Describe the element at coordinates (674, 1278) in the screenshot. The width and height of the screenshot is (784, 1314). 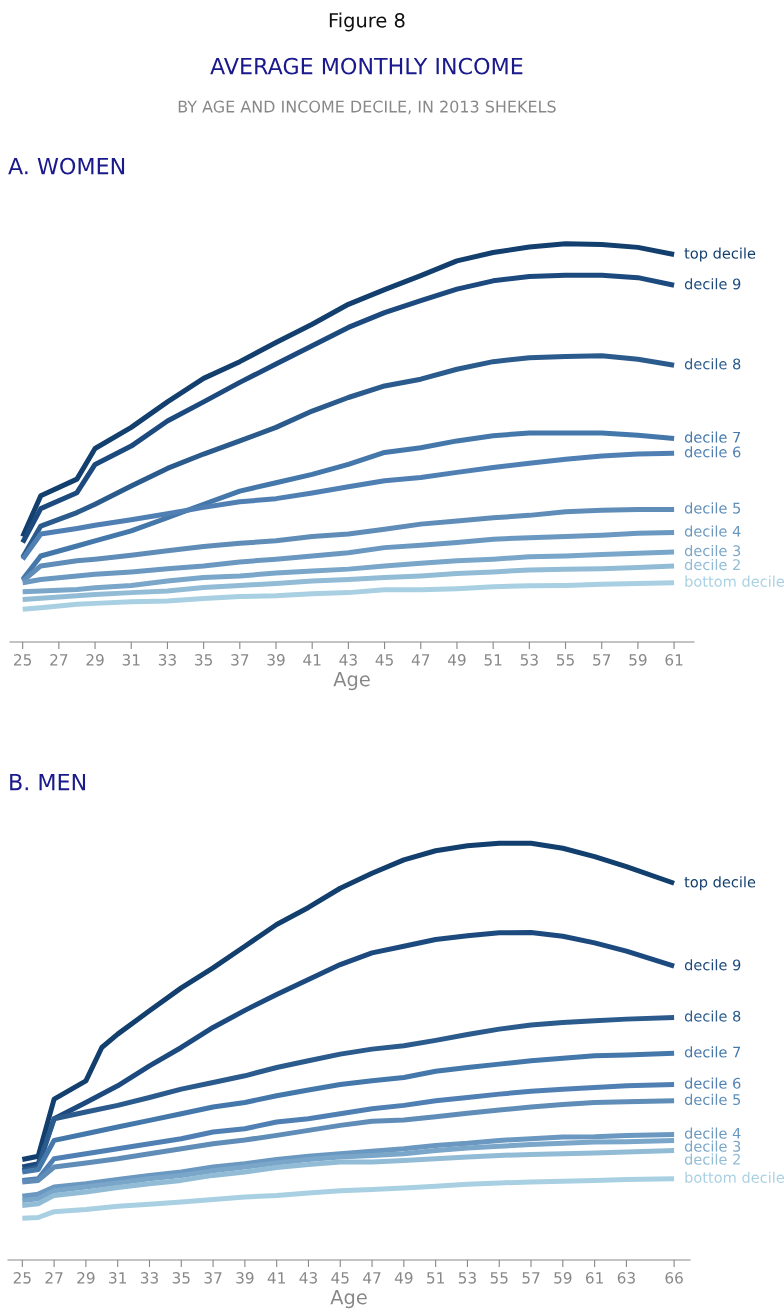
I see `x-tick-label: 66` at that location.